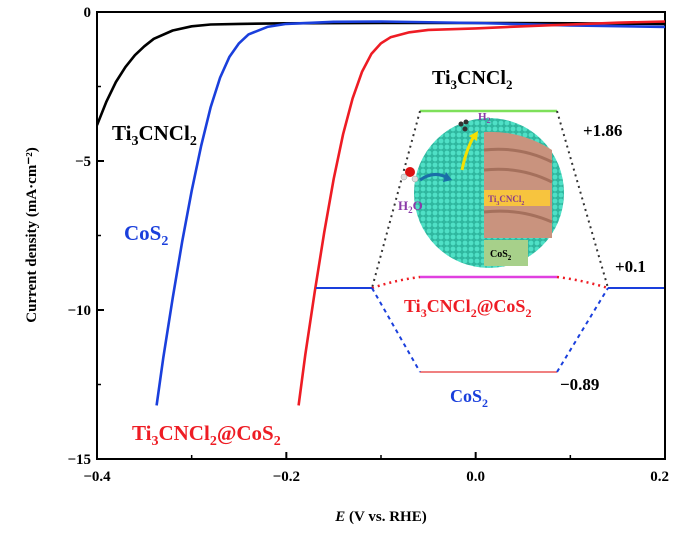  What do you see at coordinates (376, 468) in the screenshot?
I see `x-axis-ticks: −0.4 −0.2 0.0 0.2` at bounding box center [376, 468].